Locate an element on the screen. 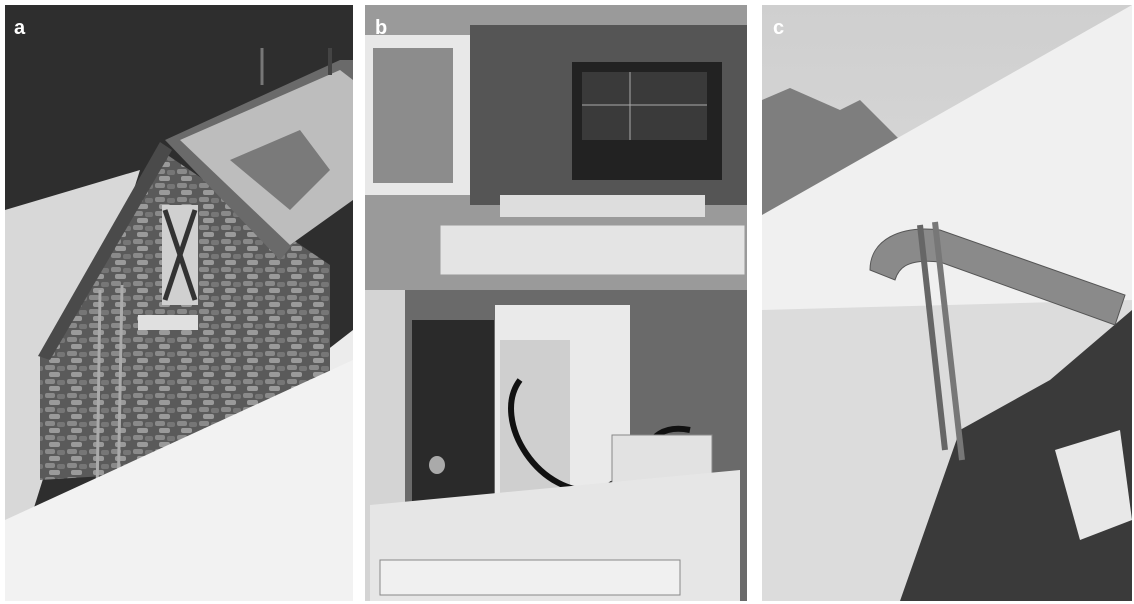 Image resolution: width=1134 pixels, height=604 pixels. panel-label: a is located at coordinates (20, 28).